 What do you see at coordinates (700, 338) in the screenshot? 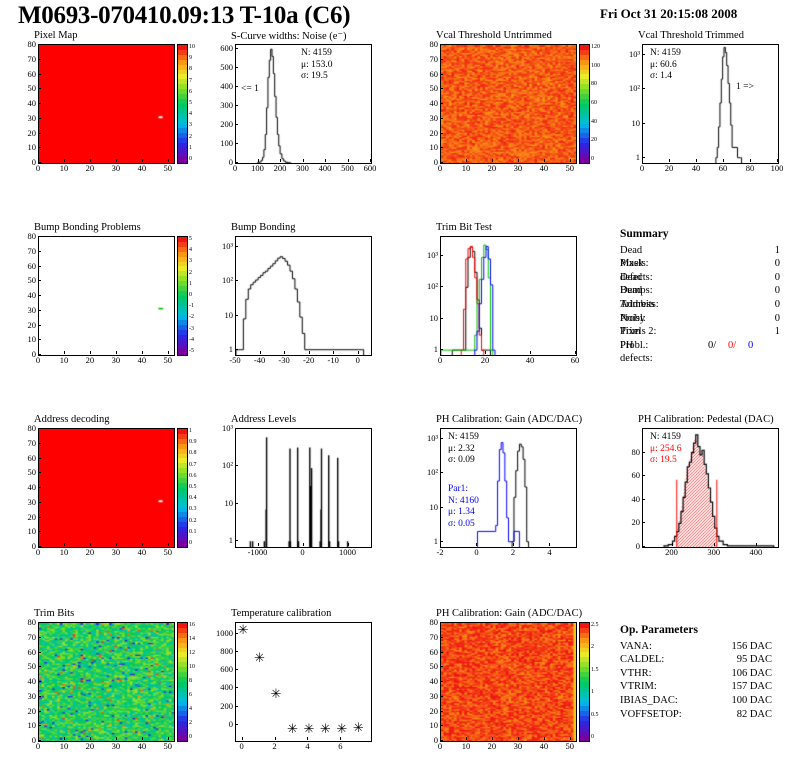
I see `summary-row: Trim Probl.: 1` at bounding box center [700, 338].